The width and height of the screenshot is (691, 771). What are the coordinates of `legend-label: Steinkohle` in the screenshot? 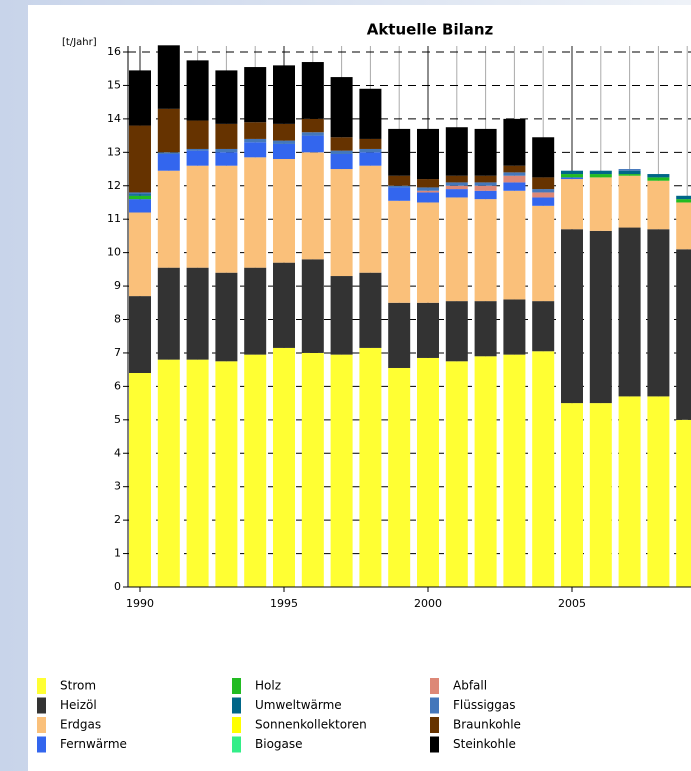 It's located at (484, 744).